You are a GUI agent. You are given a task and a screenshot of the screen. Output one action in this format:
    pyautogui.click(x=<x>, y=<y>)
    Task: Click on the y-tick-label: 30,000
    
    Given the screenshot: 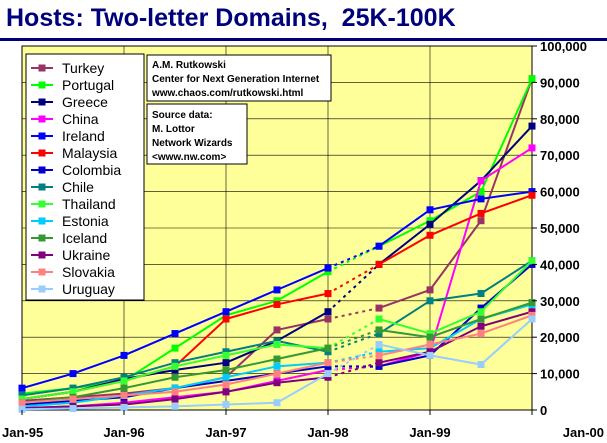 What is the action you would take?
    pyautogui.click(x=560, y=301)
    